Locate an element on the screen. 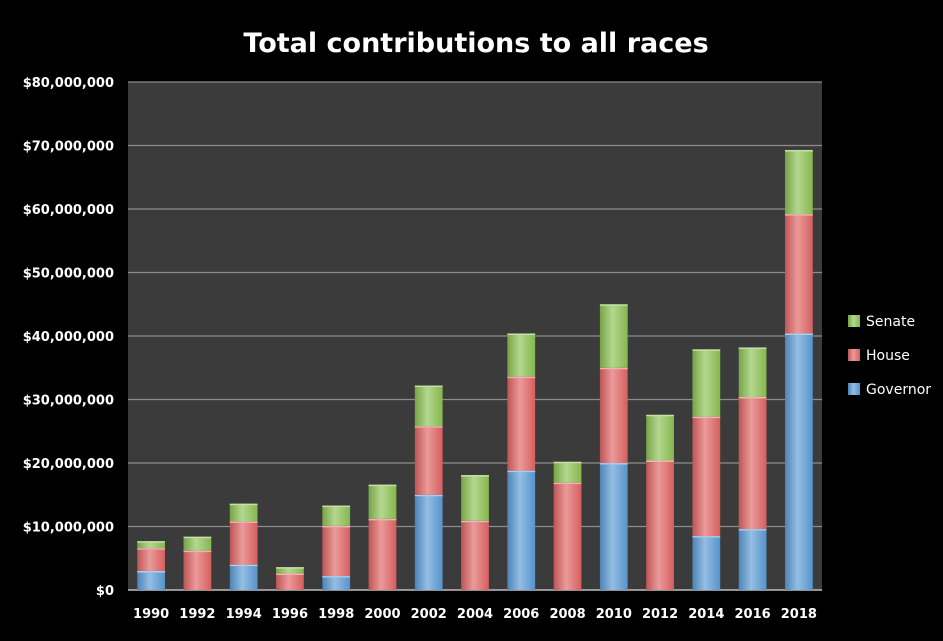 Image resolution: width=943 pixels, height=641 pixels. chart-title: Total contributions to all races is located at coordinates (475, 43).